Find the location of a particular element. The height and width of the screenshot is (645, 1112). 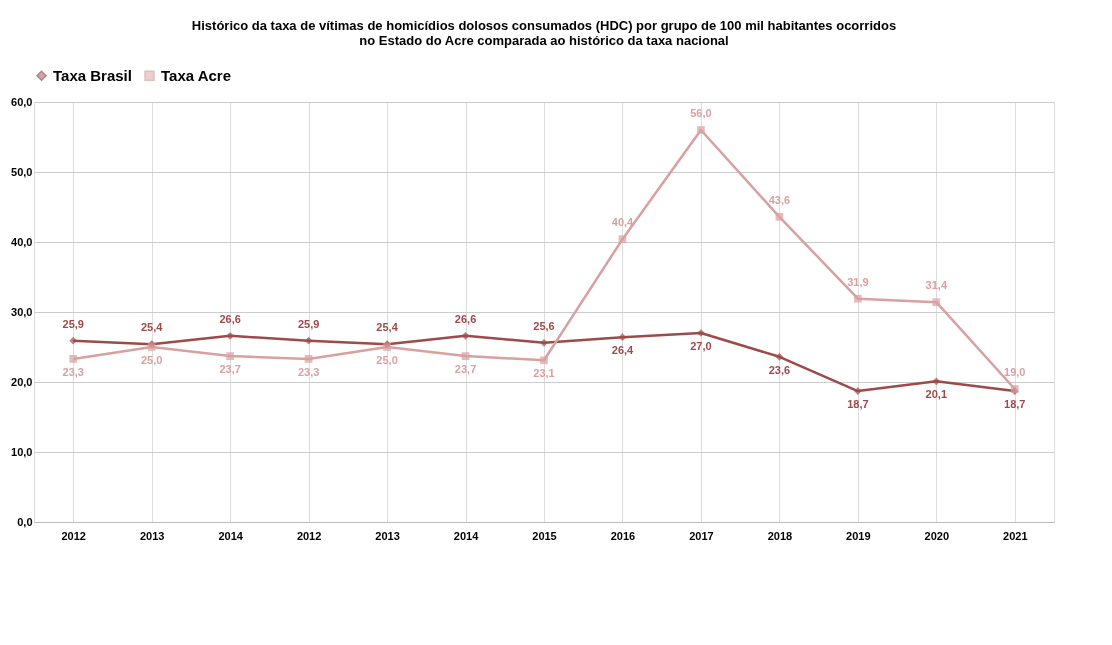

x-tick-label: 2020 is located at coordinates (937, 535).